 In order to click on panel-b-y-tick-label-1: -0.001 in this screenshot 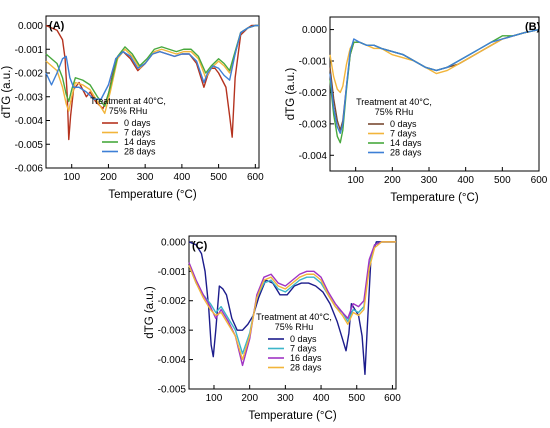, I will do `click(313, 62)`.